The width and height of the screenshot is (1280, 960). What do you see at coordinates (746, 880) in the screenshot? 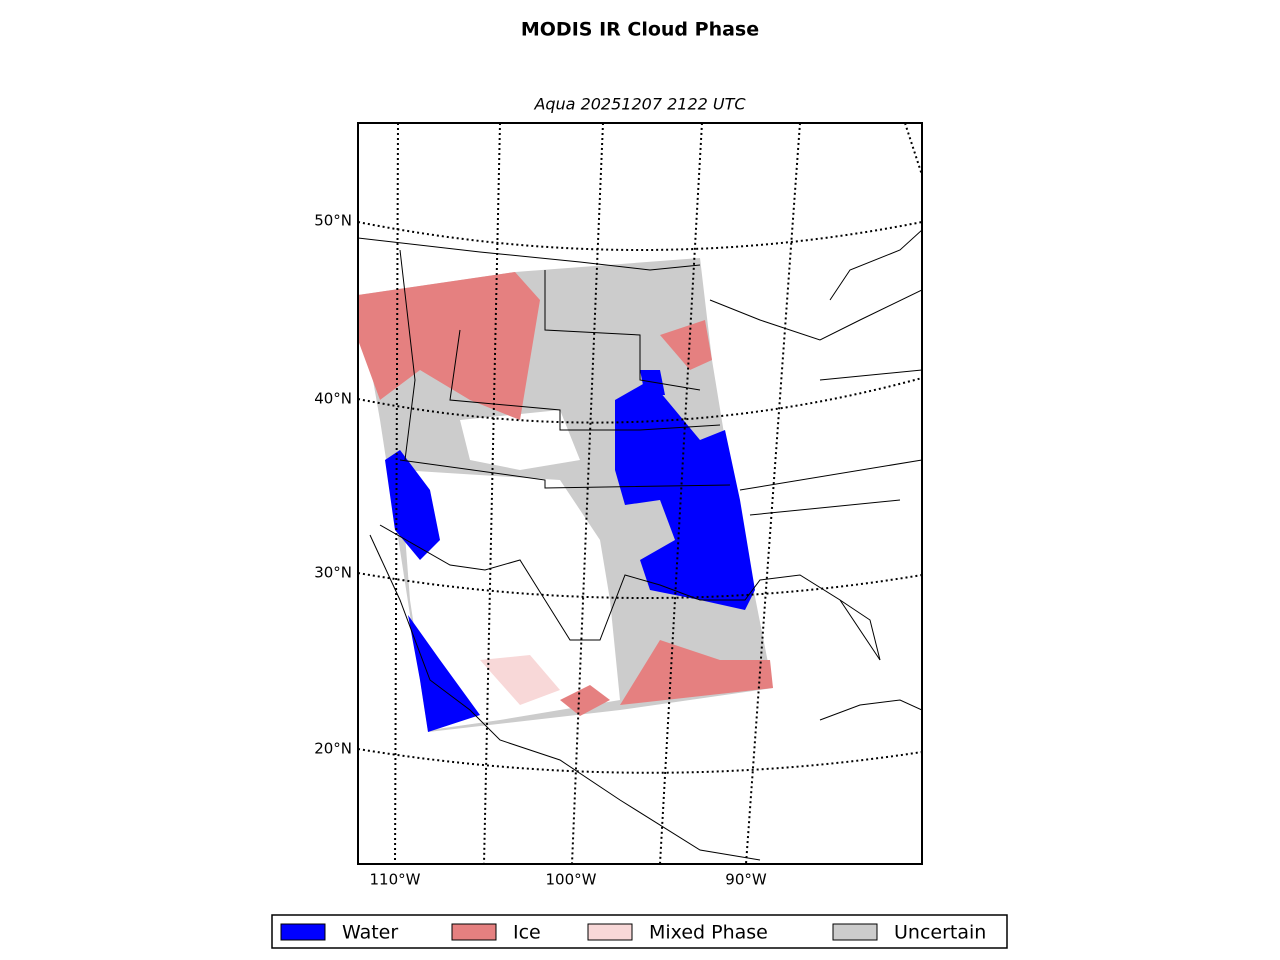
I see `lon-label: 90°W` at bounding box center [746, 880].